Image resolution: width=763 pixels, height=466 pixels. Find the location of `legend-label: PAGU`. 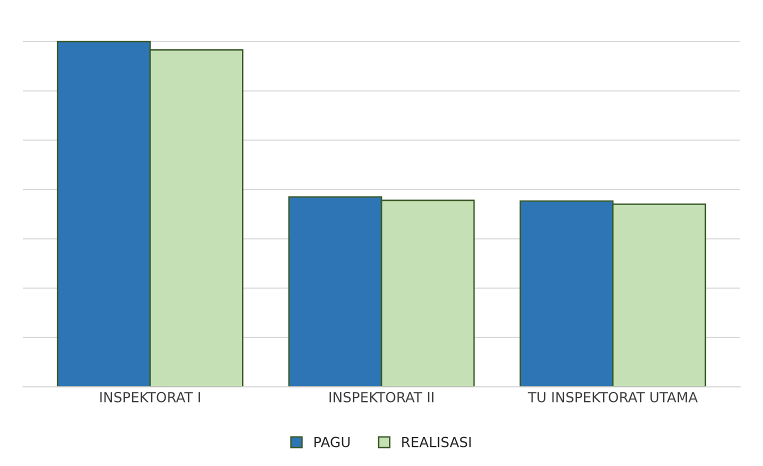

legend-label: PAGU is located at coordinates (332, 442).